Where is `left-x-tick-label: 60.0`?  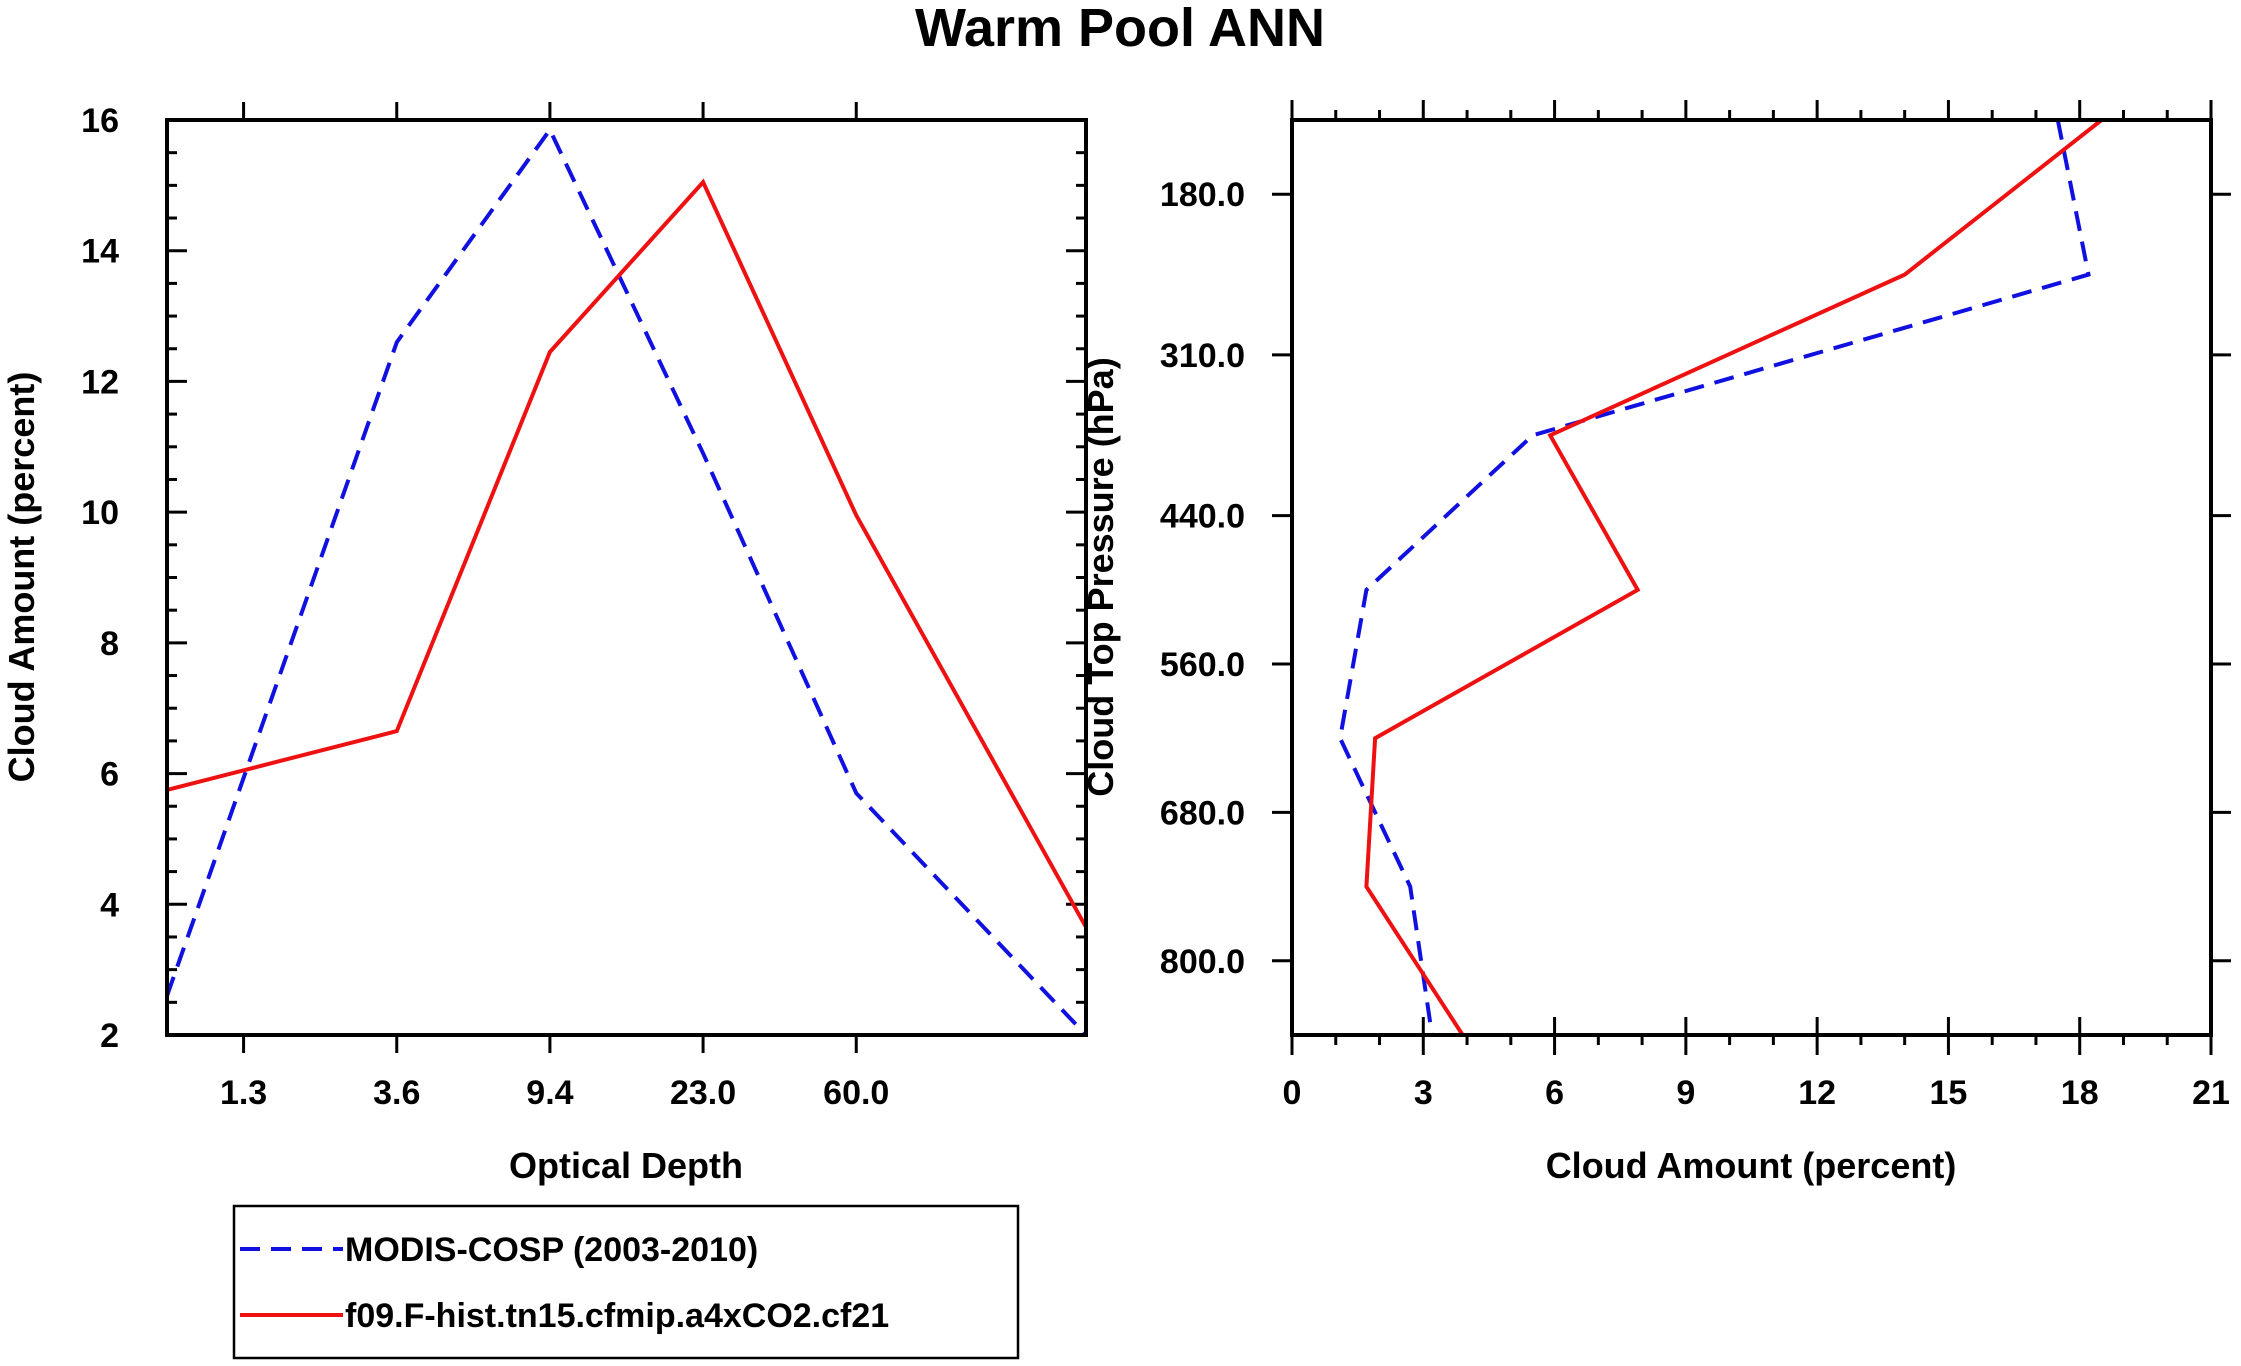 left-x-tick-label: 60.0 is located at coordinates (856, 1093).